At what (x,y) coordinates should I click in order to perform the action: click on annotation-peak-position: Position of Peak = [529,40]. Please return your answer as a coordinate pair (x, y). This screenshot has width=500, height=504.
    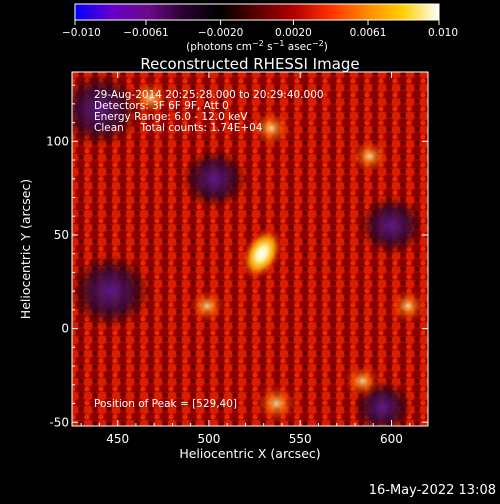
    Looking at the image, I should click on (165, 404).